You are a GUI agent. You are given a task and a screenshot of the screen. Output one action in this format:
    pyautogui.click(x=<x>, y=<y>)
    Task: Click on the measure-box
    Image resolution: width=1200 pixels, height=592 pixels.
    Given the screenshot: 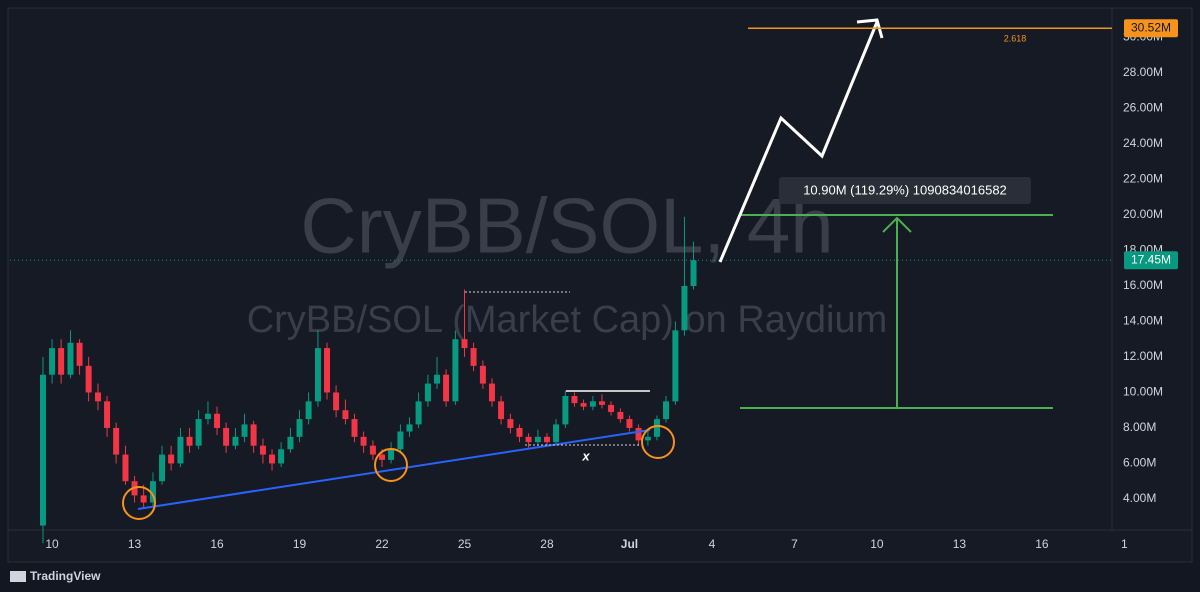 What is the action you would take?
    pyautogui.click(x=905, y=190)
    